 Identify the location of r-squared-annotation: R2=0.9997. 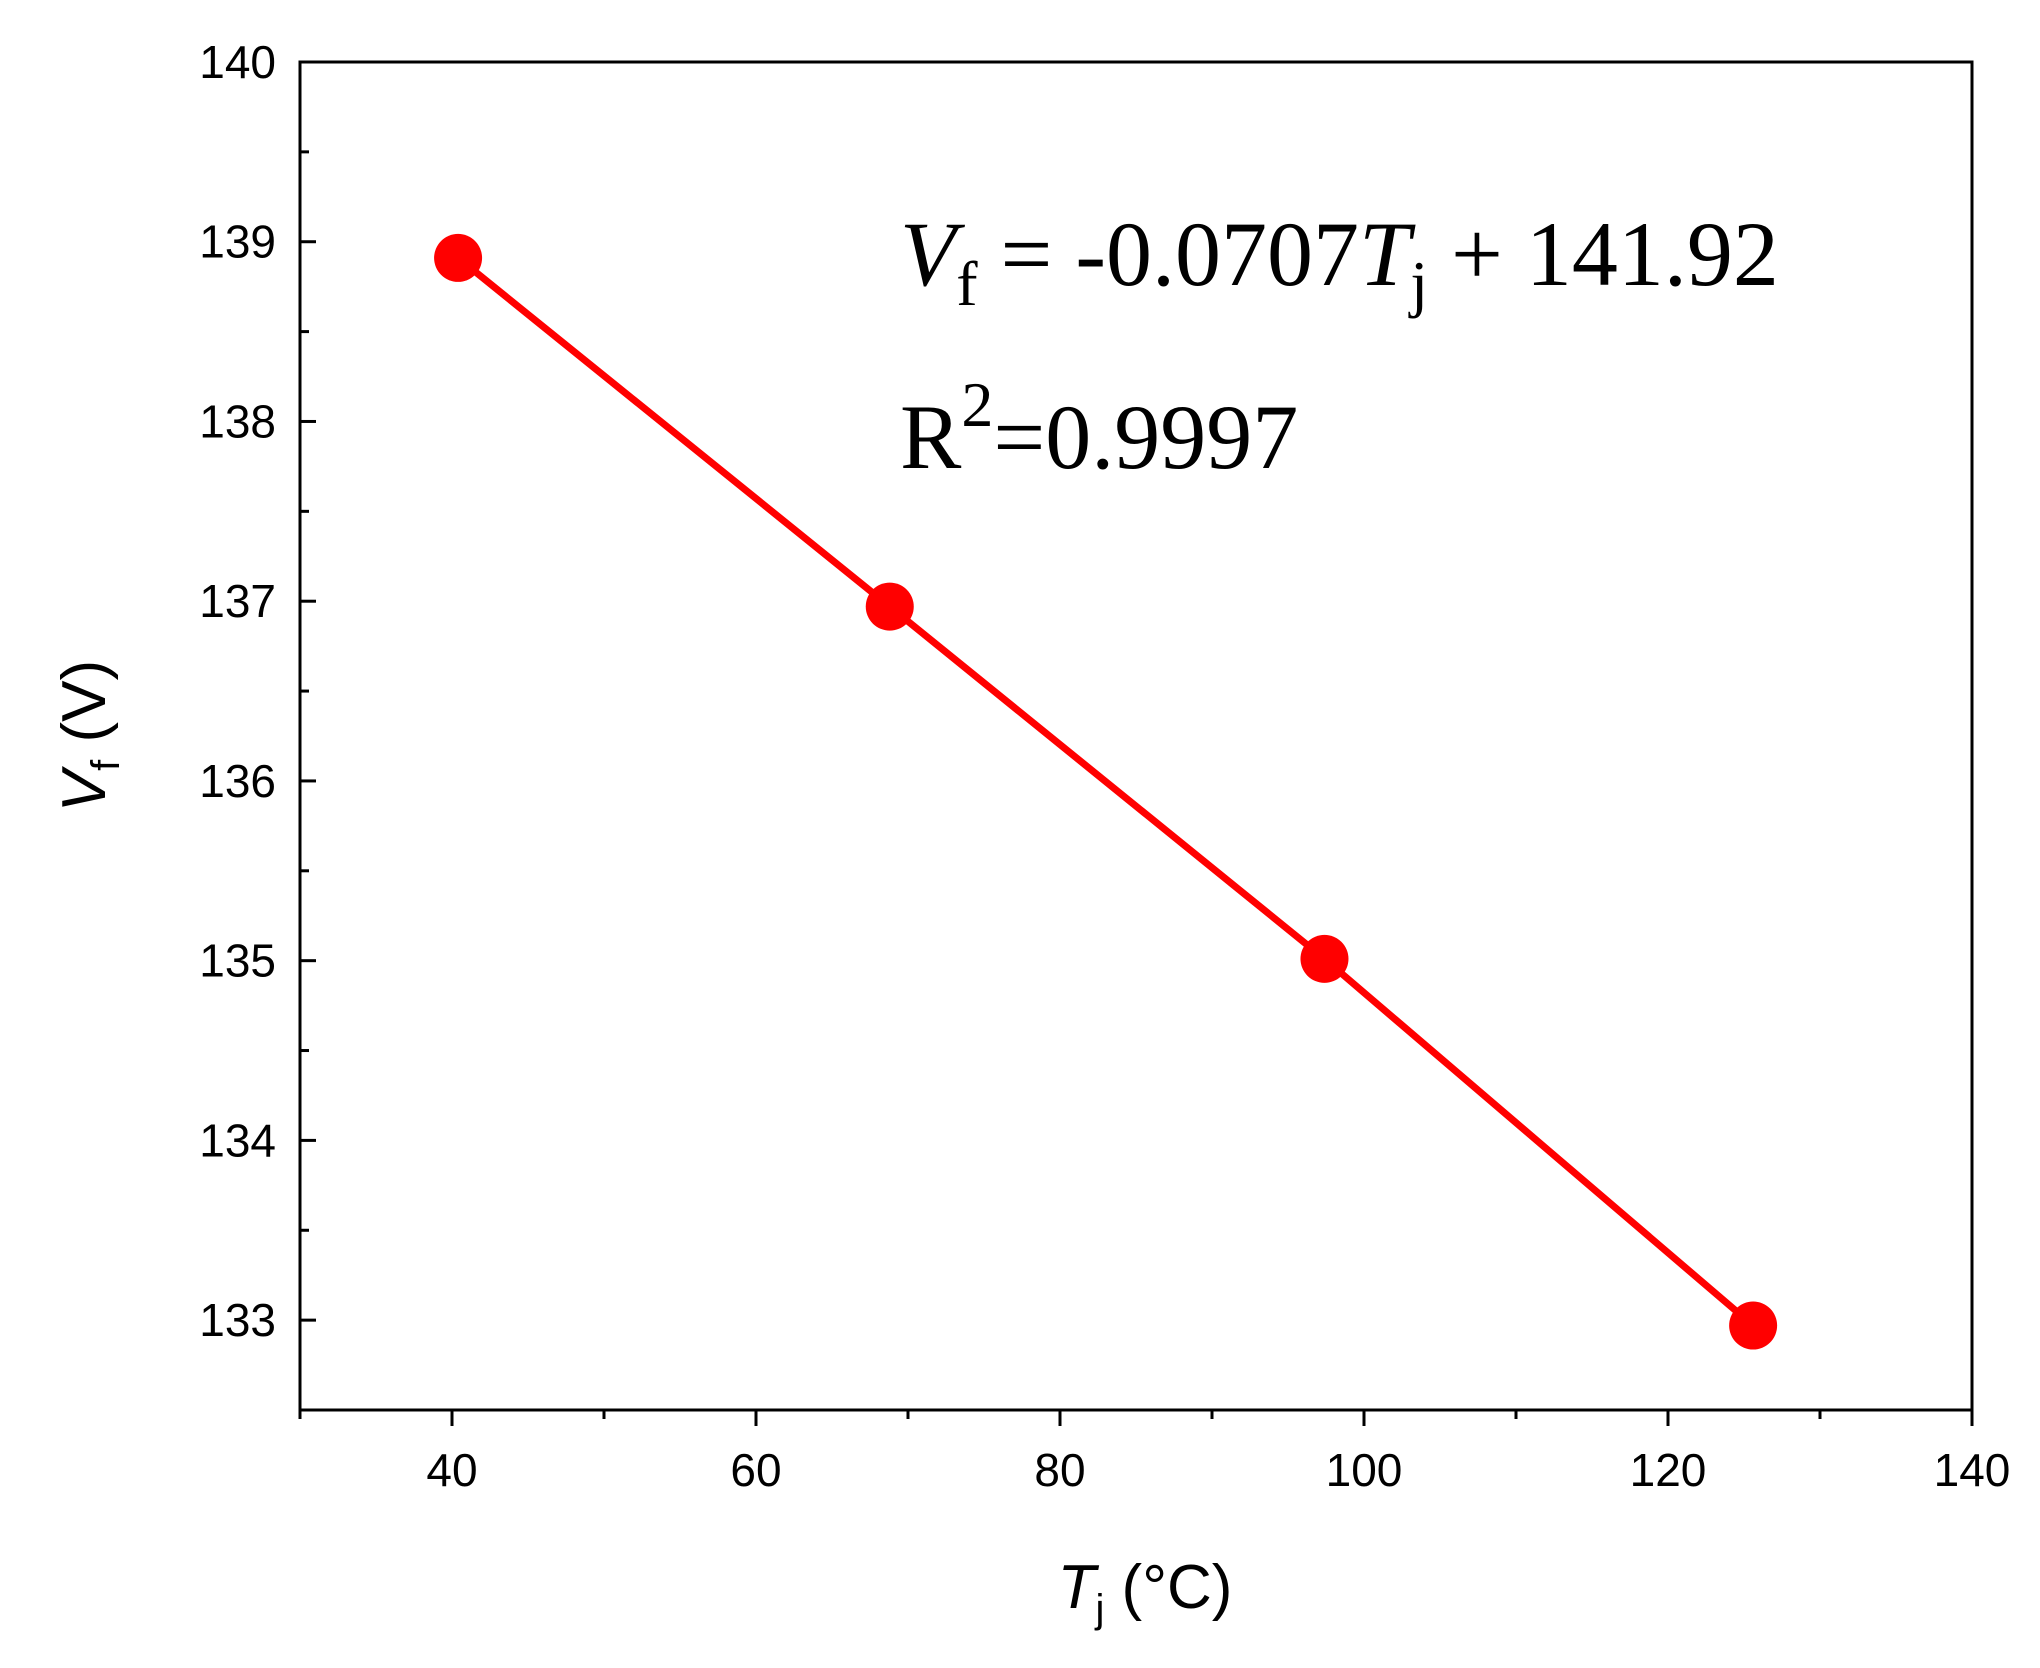
(1099, 428).